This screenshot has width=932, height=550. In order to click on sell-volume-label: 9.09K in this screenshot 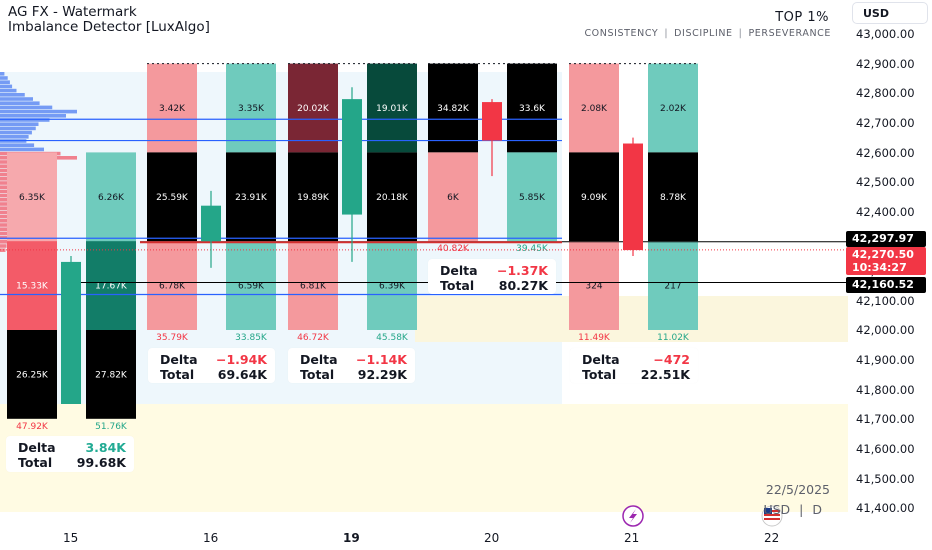, I will do `click(594, 198)`.